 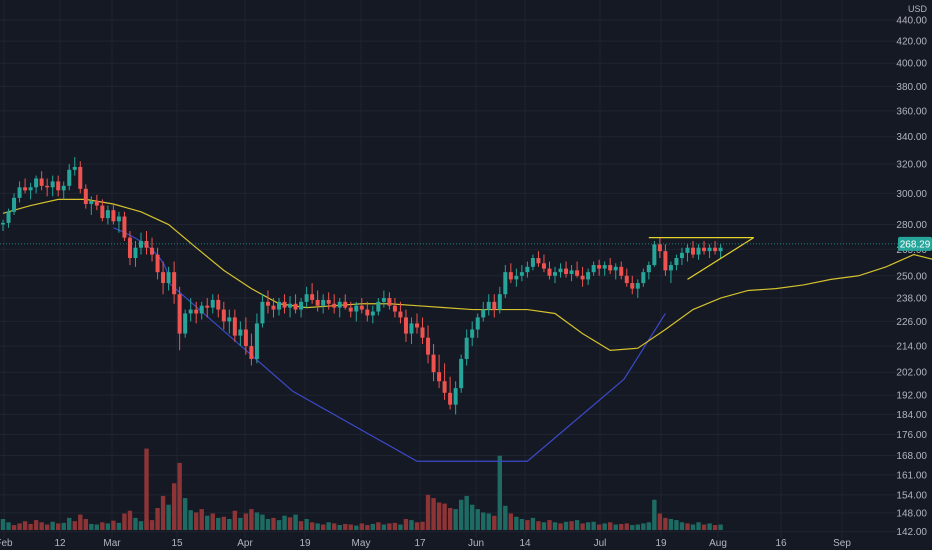 What do you see at coordinates (911, 415) in the screenshot?
I see `y-tick-label: 184.00` at bounding box center [911, 415].